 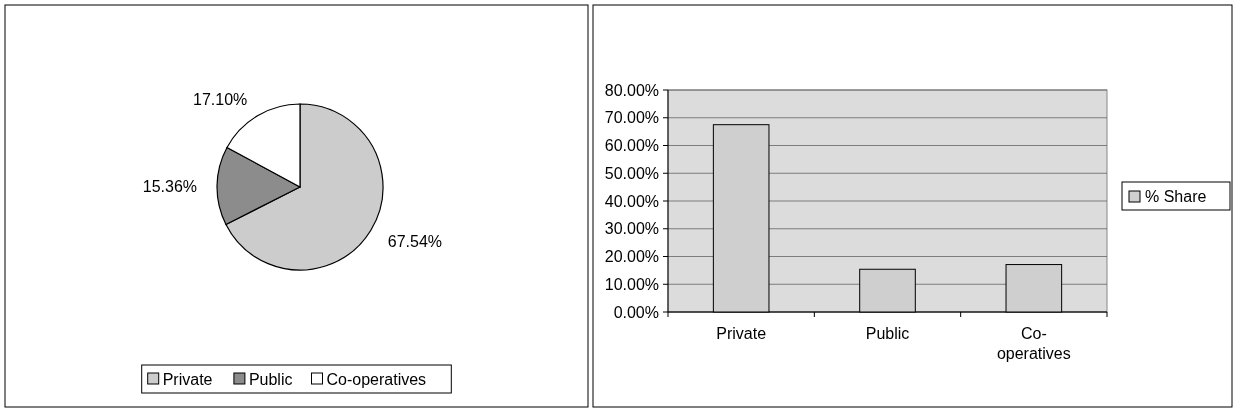 I want to click on y-tick-label: 50.00%, so click(x=631, y=173).